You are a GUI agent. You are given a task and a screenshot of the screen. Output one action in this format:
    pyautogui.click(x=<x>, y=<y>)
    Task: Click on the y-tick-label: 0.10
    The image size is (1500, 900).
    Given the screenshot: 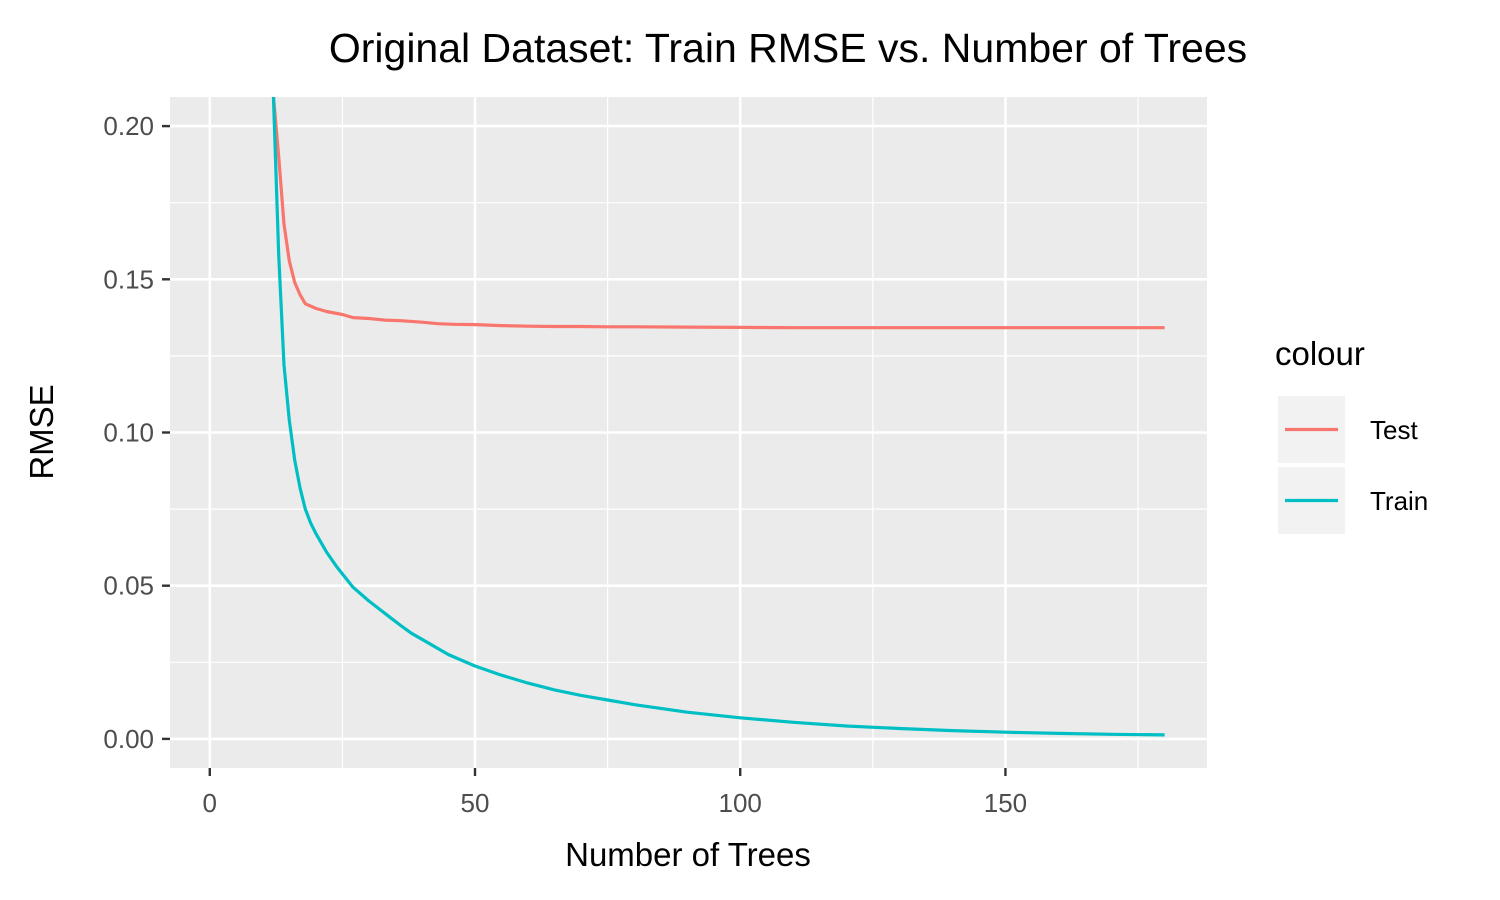 What is the action you would take?
    pyautogui.click(x=128, y=433)
    